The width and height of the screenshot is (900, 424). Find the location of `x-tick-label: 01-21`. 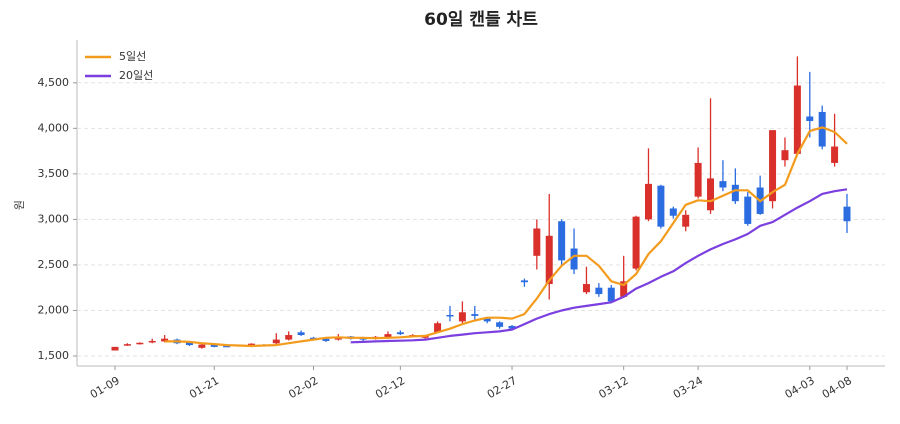

x-tick-label: 01-21 is located at coordinates (204, 387).